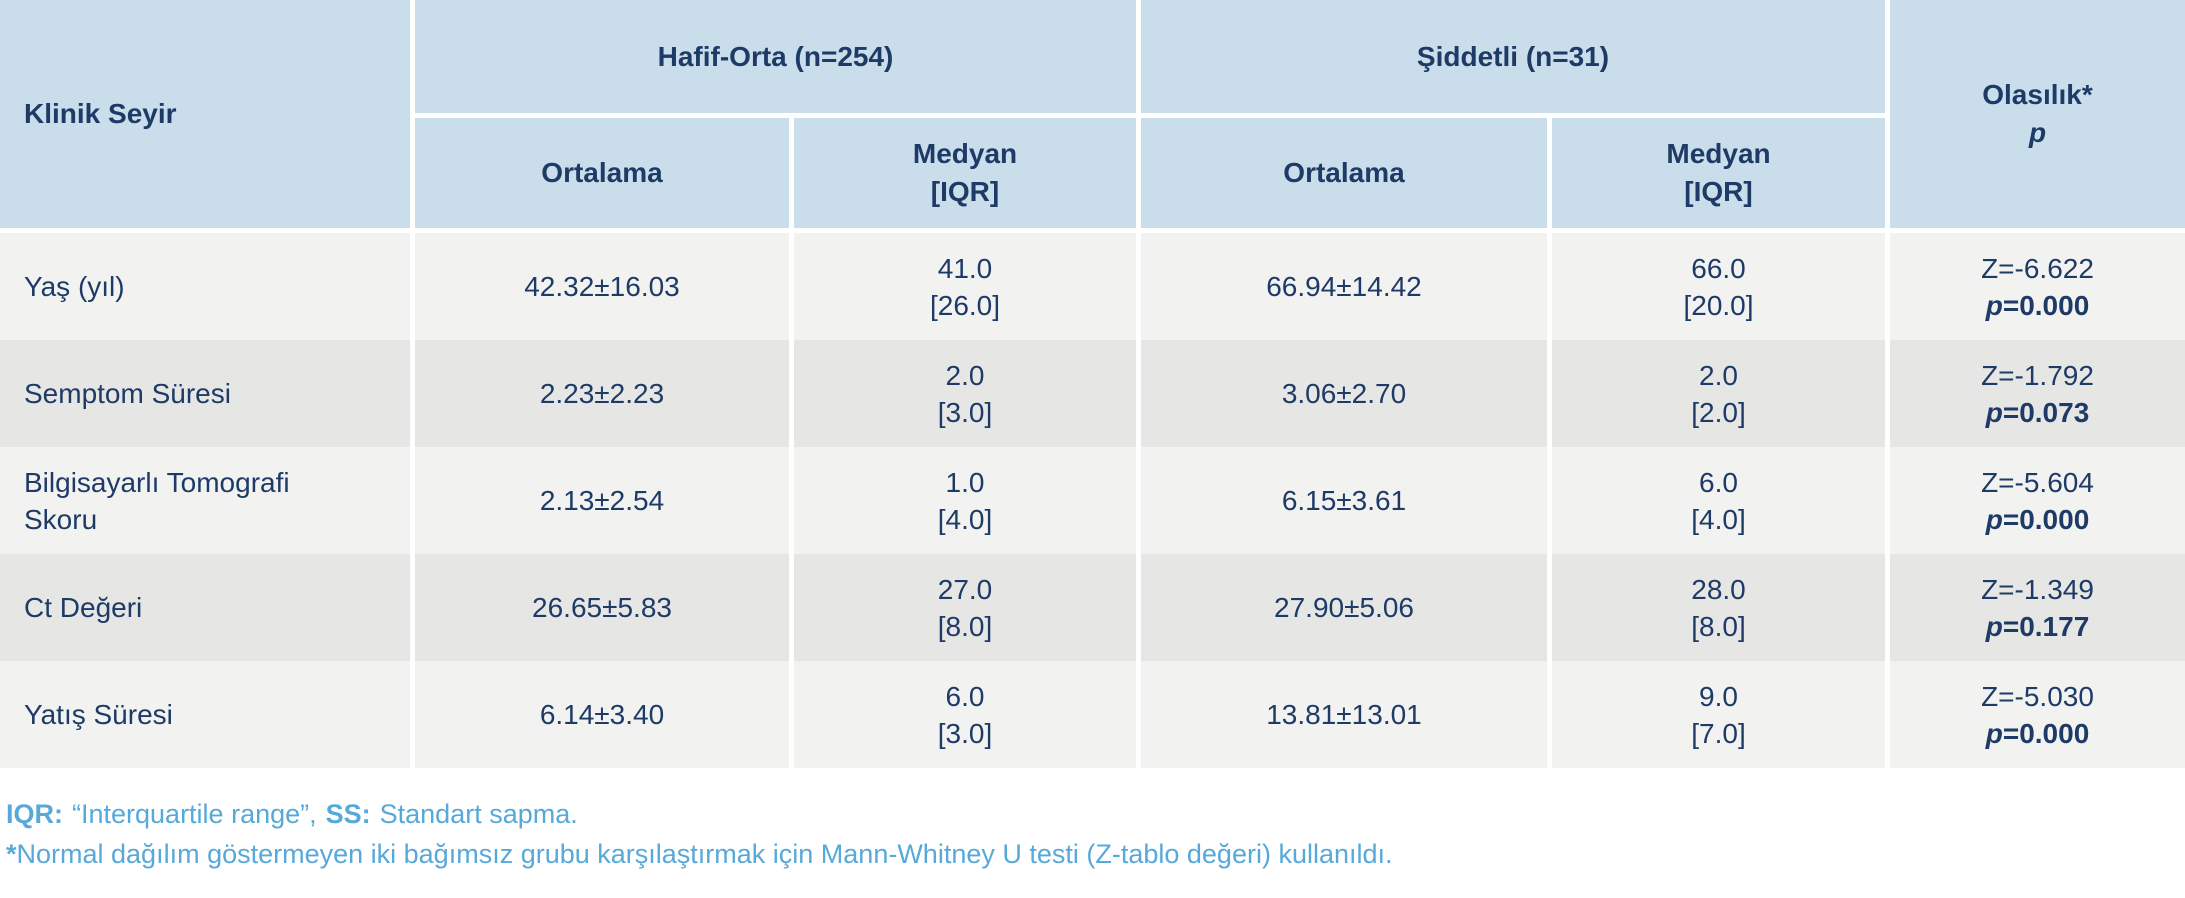 Image resolution: width=2185 pixels, height=898 pixels. Describe the element at coordinates (967, 500) in the screenshot. I see `median-cell-hafif: 1.0 [4.0]` at that location.